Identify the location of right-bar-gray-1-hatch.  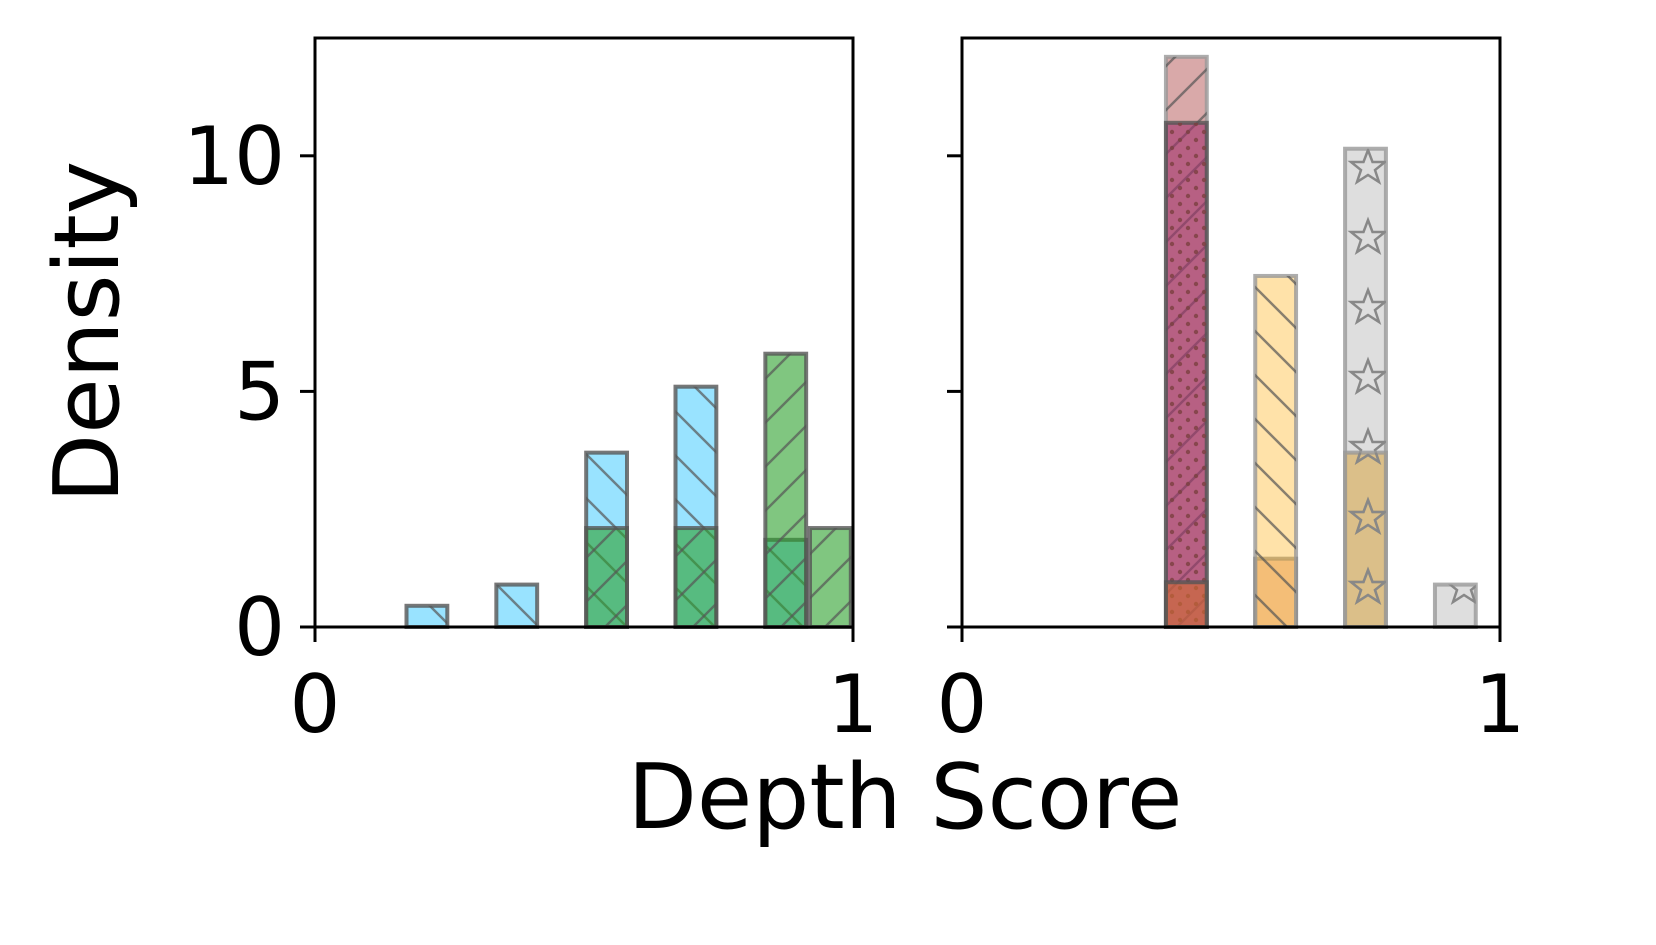
(1455, 605).